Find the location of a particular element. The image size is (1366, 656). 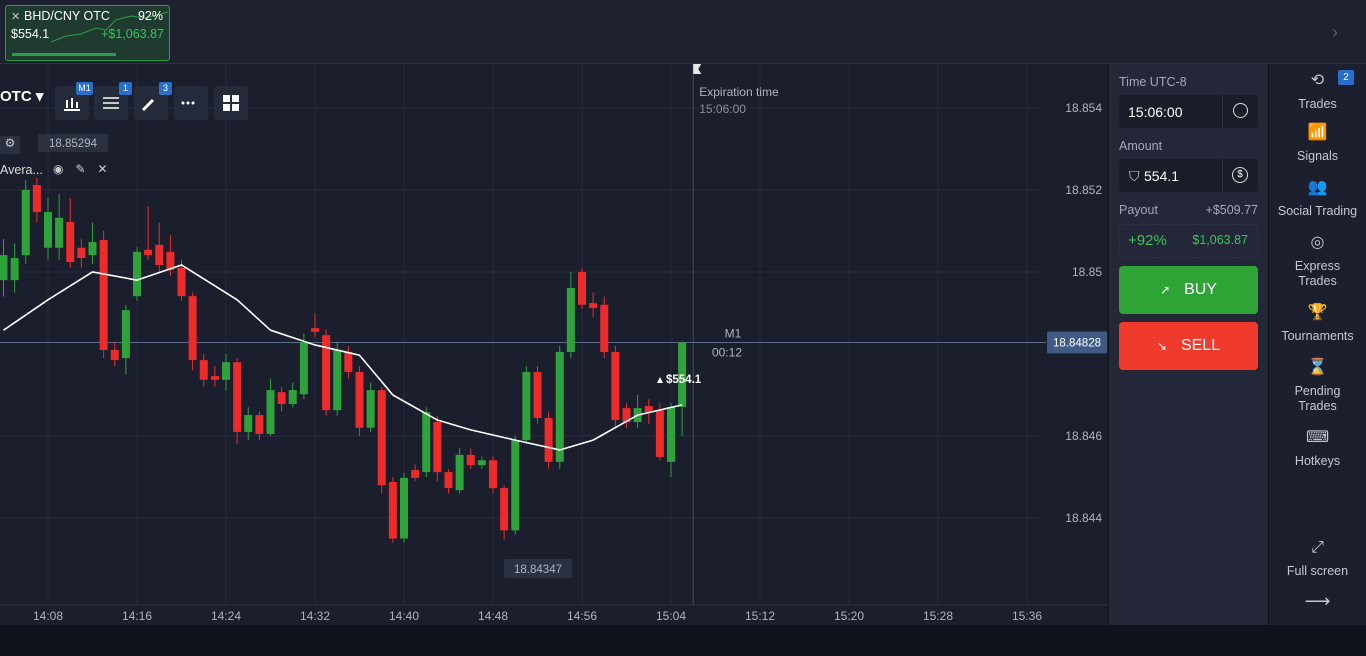

symbol-select: OTC ▾ is located at coordinates (22, 96).